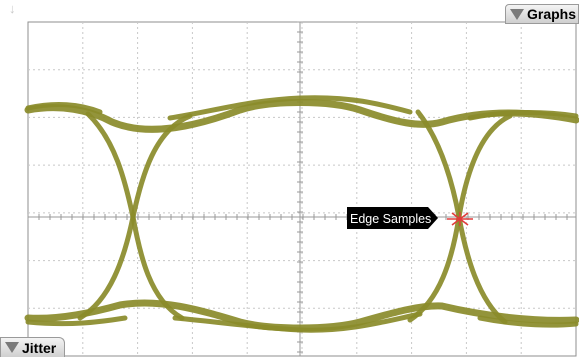 The height and width of the screenshot is (360, 579). I want to click on jitter-tab-label: Jitter, so click(39, 347).